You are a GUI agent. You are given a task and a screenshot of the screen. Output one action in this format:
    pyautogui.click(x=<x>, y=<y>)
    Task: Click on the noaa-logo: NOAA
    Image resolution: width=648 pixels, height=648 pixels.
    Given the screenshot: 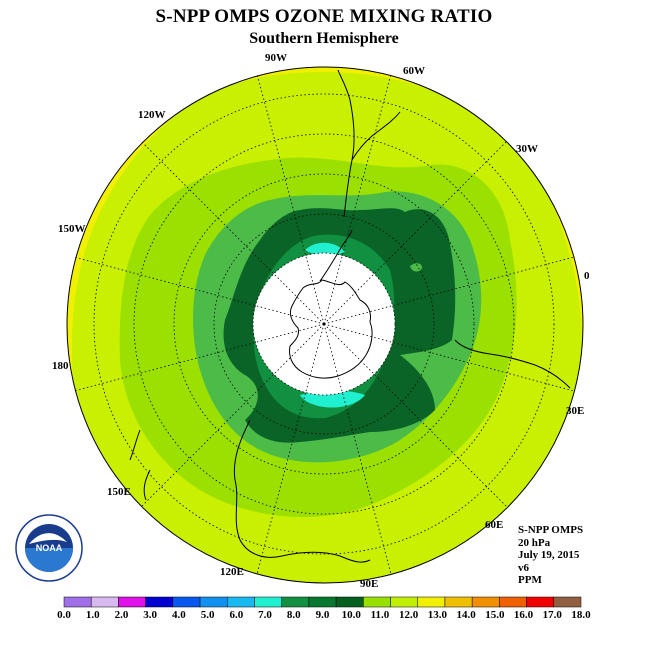 What is the action you would take?
    pyautogui.click(x=49, y=548)
    